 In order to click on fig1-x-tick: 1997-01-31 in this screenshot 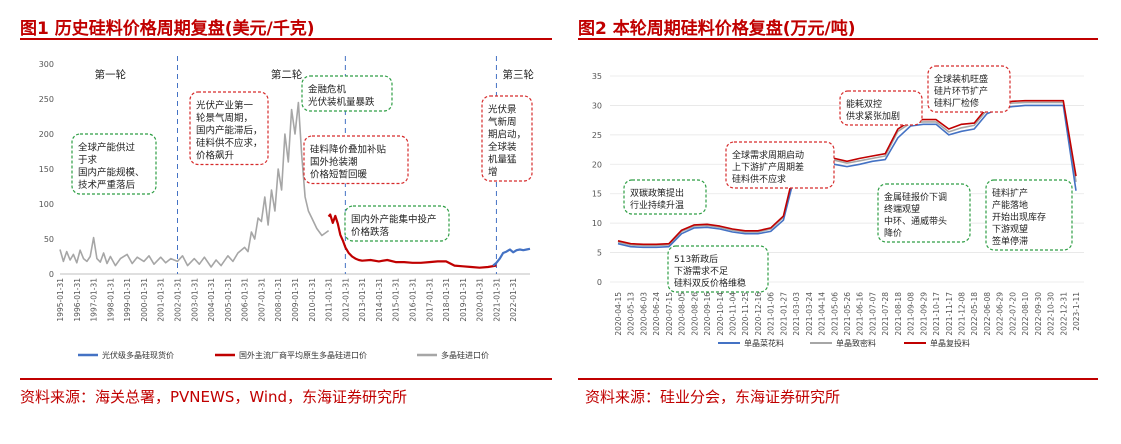, I will do `click(94, 300)`.